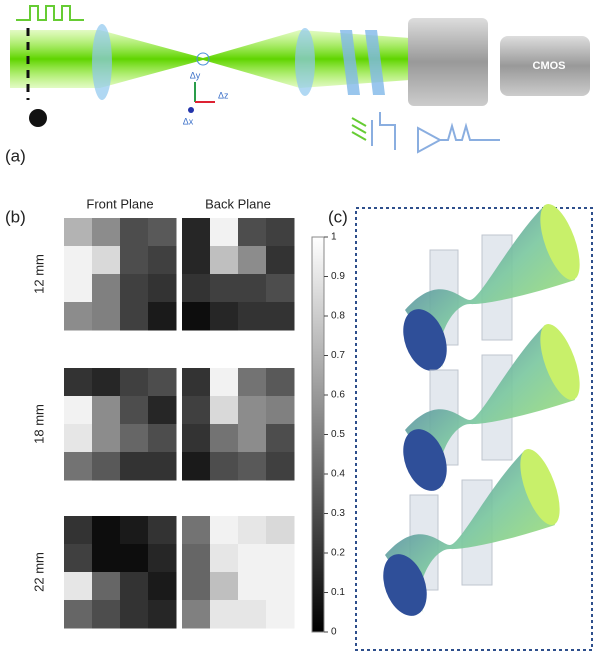 This screenshot has height=654, width=600. I want to click on colorbar-tick-label: 0.6, so click(338, 395).